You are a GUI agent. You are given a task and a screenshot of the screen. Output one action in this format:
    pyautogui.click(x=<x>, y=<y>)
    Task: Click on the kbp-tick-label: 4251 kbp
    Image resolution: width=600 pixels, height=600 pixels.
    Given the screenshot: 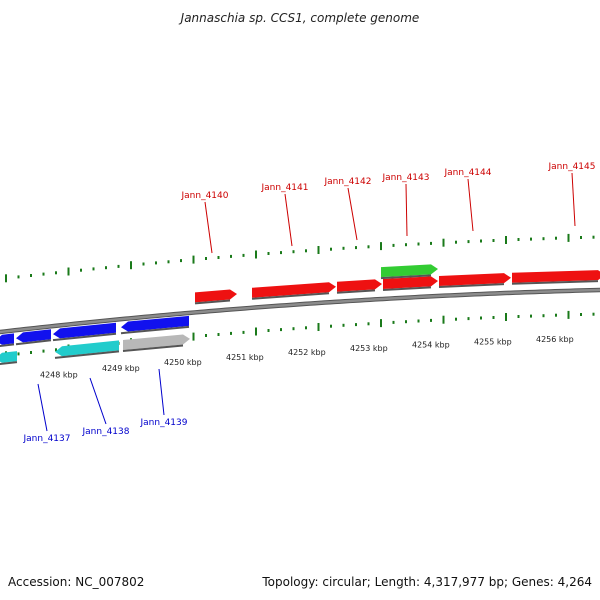 What is the action you would take?
    pyautogui.click(x=245, y=357)
    